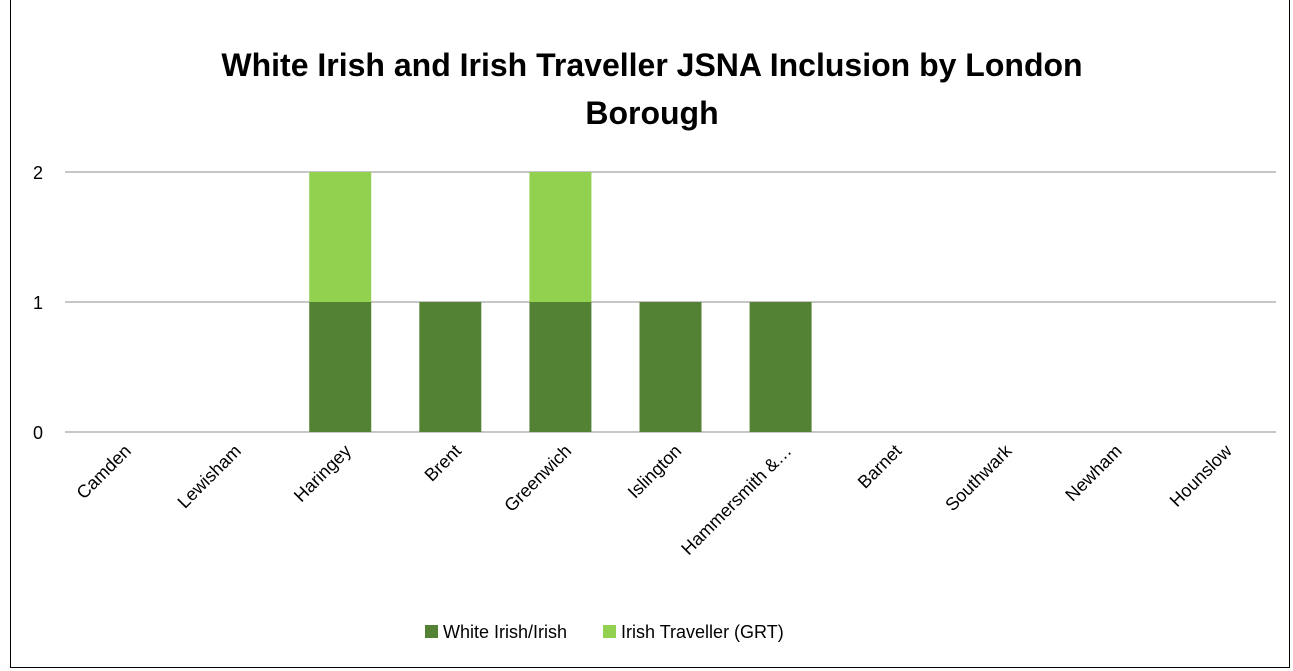  What do you see at coordinates (978, 477) in the screenshot?
I see `x-tick-label: Southwark` at bounding box center [978, 477].